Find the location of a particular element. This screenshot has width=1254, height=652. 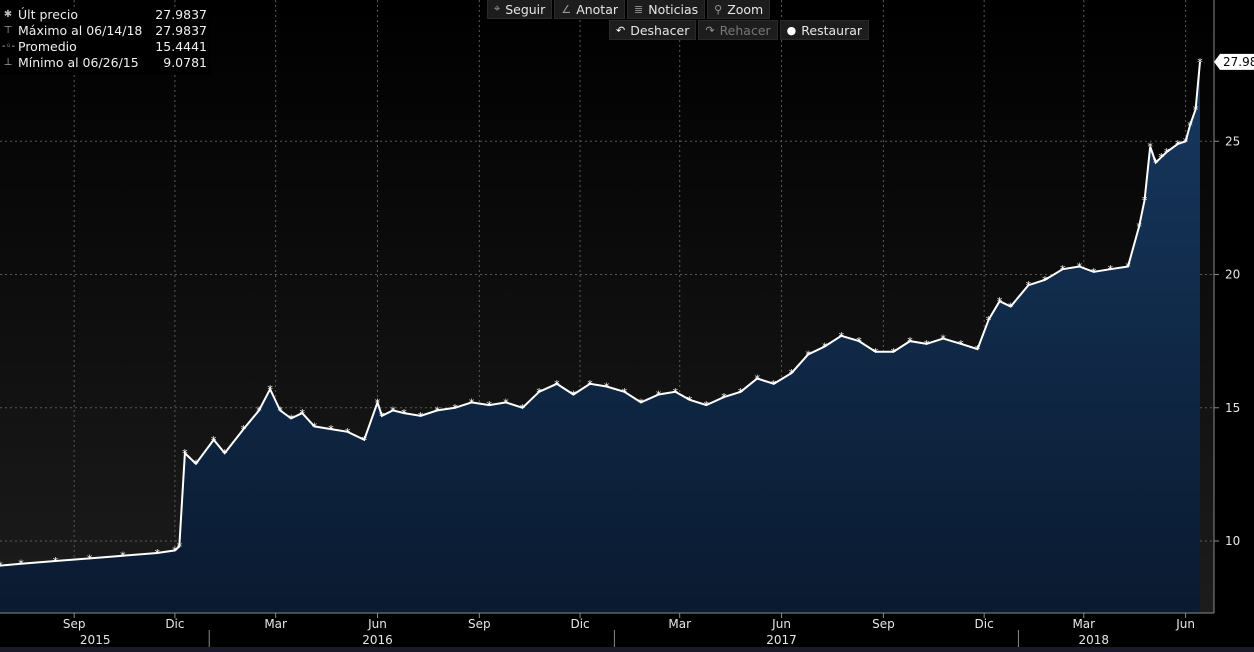

annotate-button: ∠ Anotar is located at coordinates (590, 9).